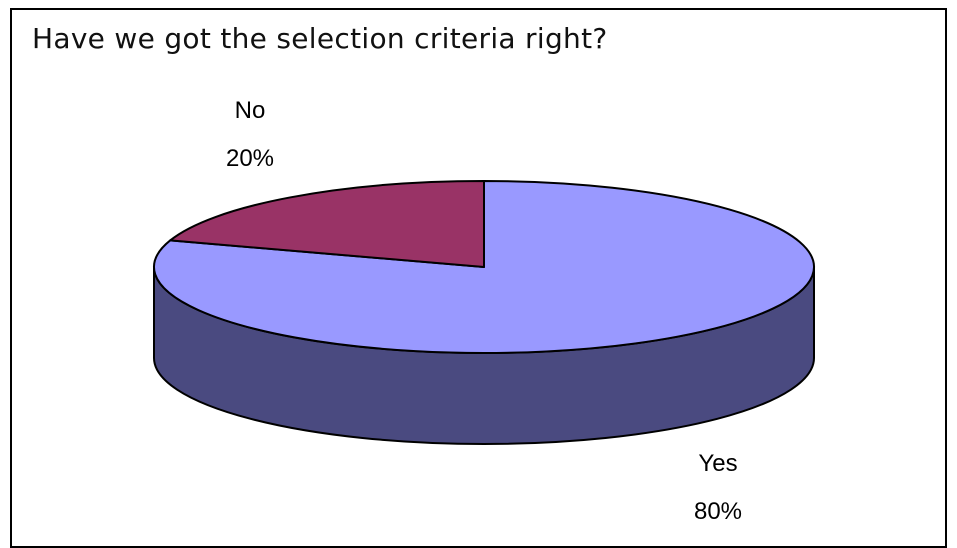 This screenshot has height=548, width=957. Describe the element at coordinates (250, 158) in the screenshot. I see `slice-percent-no: 20%` at that location.